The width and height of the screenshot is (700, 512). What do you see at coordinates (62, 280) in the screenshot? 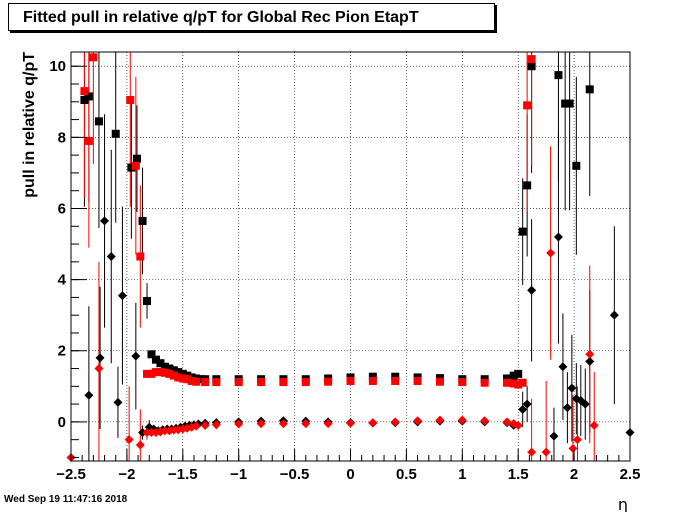
I see `y-tick-label: 4` at bounding box center [62, 280].